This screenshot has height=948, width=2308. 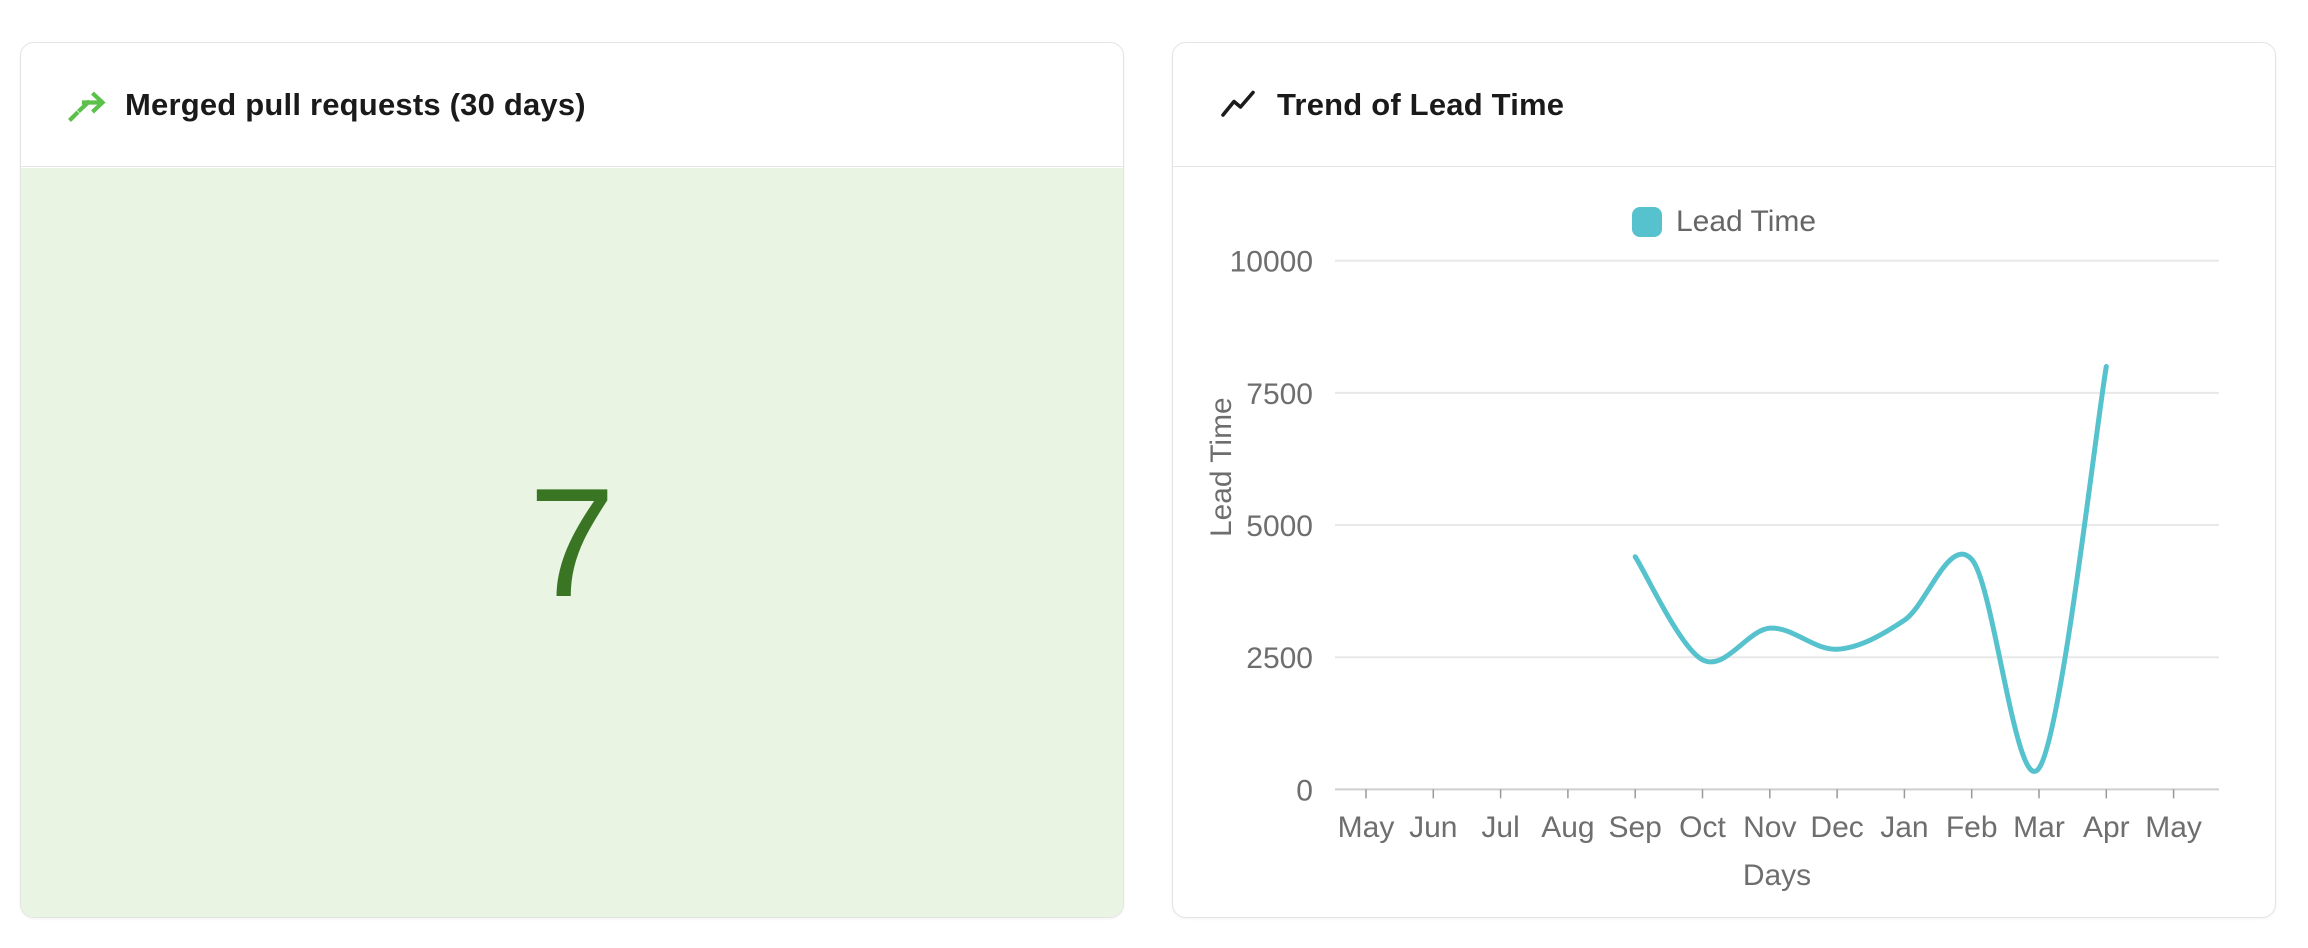 What do you see at coordinates (1279, 526) in the screenshot?
I see `y-axis-tick-label: 5000` at bounding box center [1279, 526].